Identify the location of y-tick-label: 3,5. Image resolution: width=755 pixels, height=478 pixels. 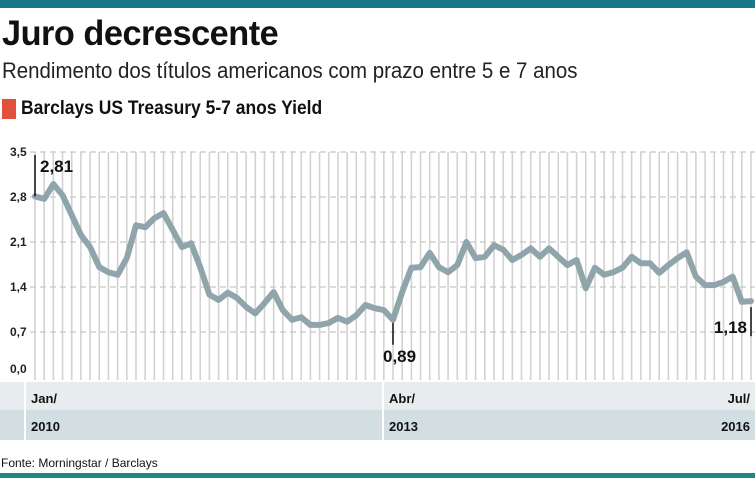
(18, 152).